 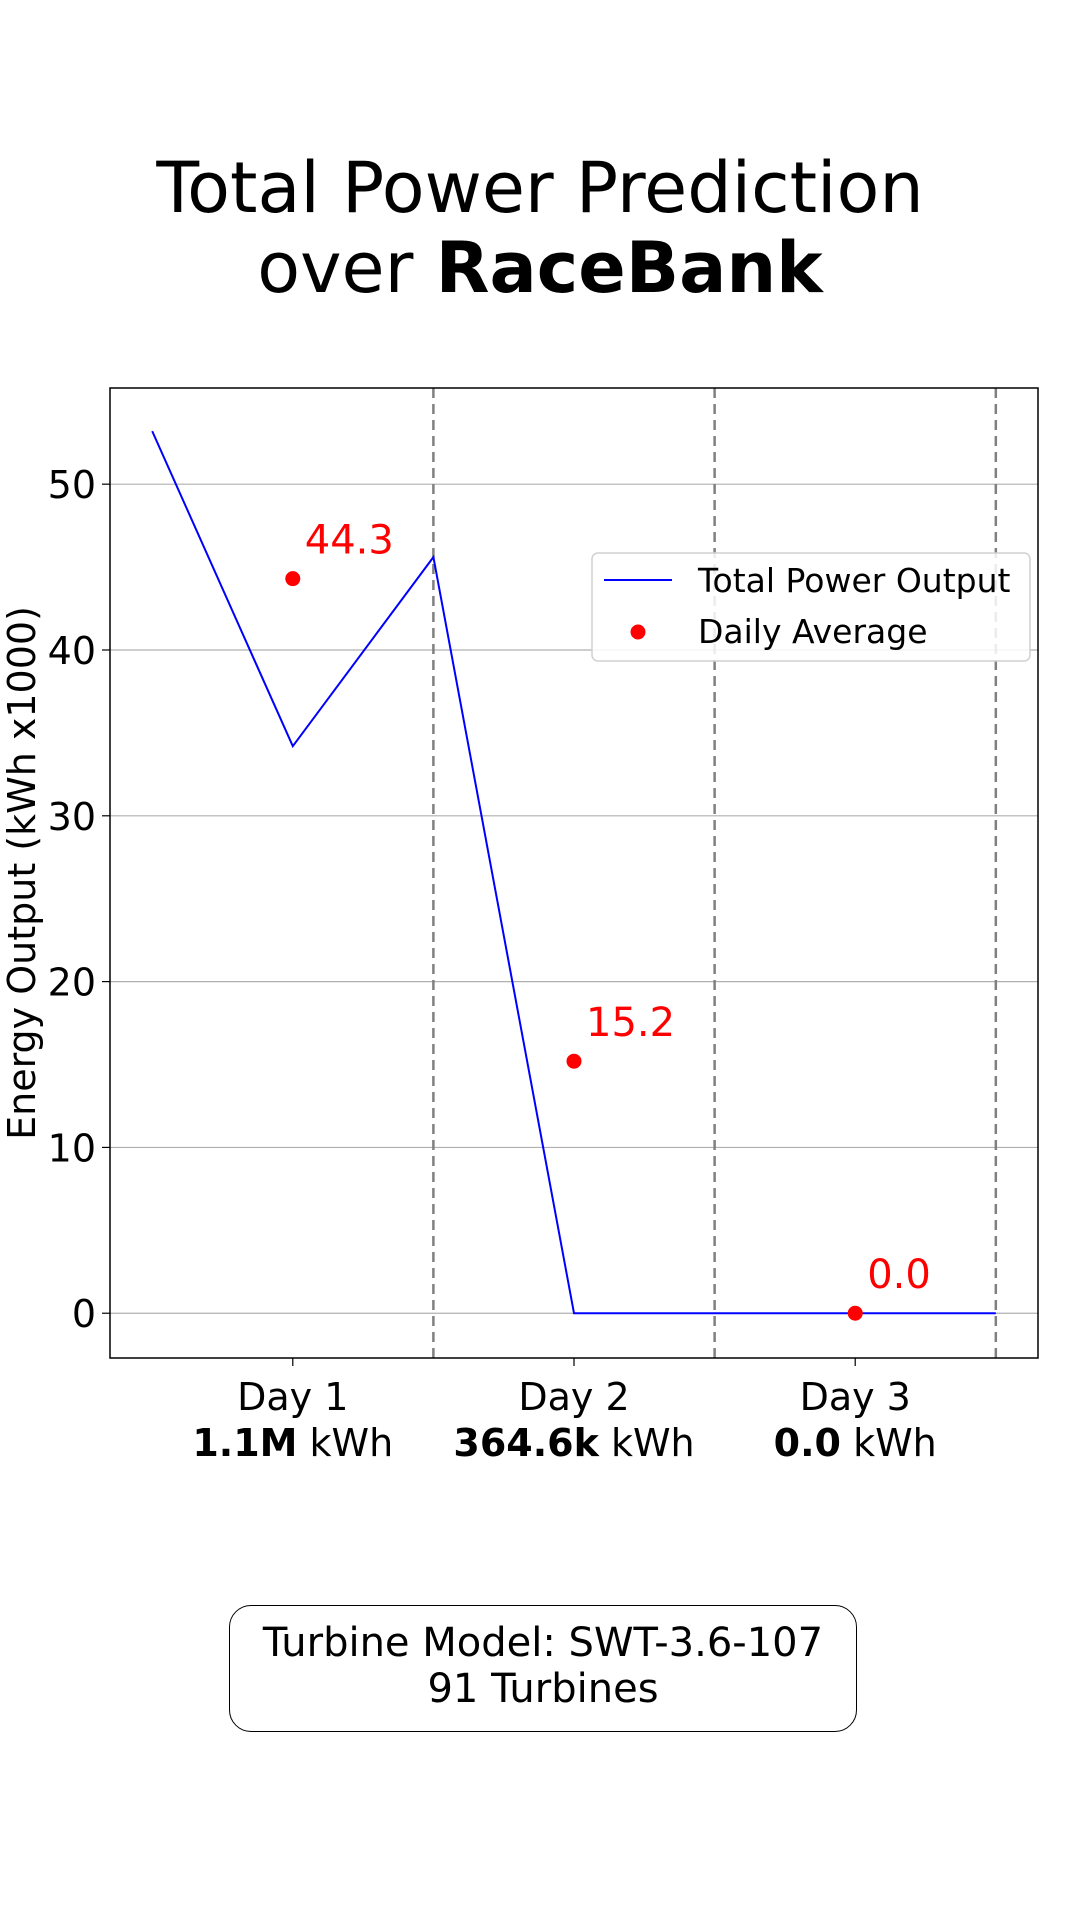 I want to click on y-tick-label: 10, so click(x=72, y=1148).